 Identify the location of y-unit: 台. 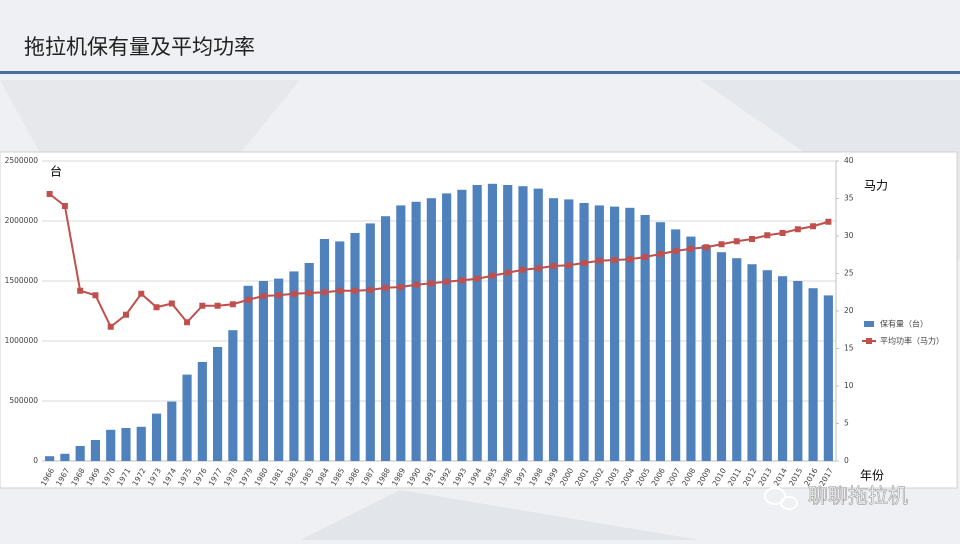
(56, 171).